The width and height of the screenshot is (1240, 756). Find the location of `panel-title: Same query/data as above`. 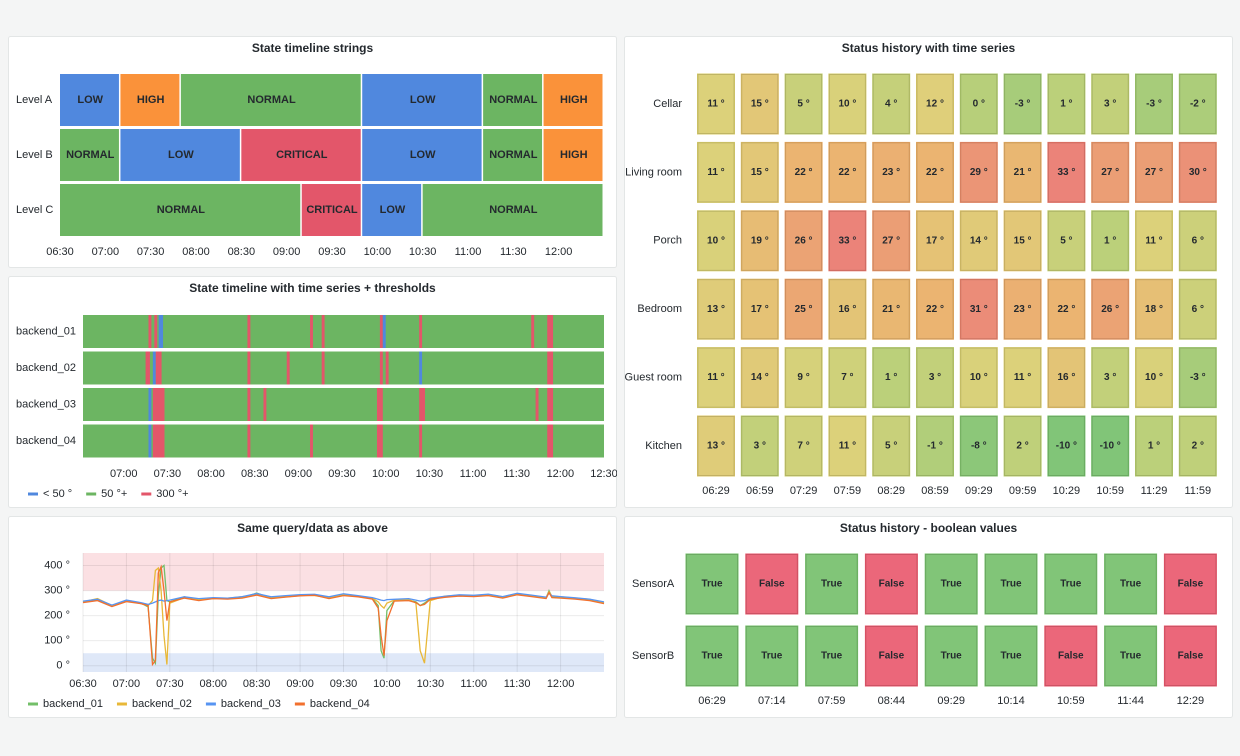

panel-title: Same query/data as above is located at coordinates (312, 528).